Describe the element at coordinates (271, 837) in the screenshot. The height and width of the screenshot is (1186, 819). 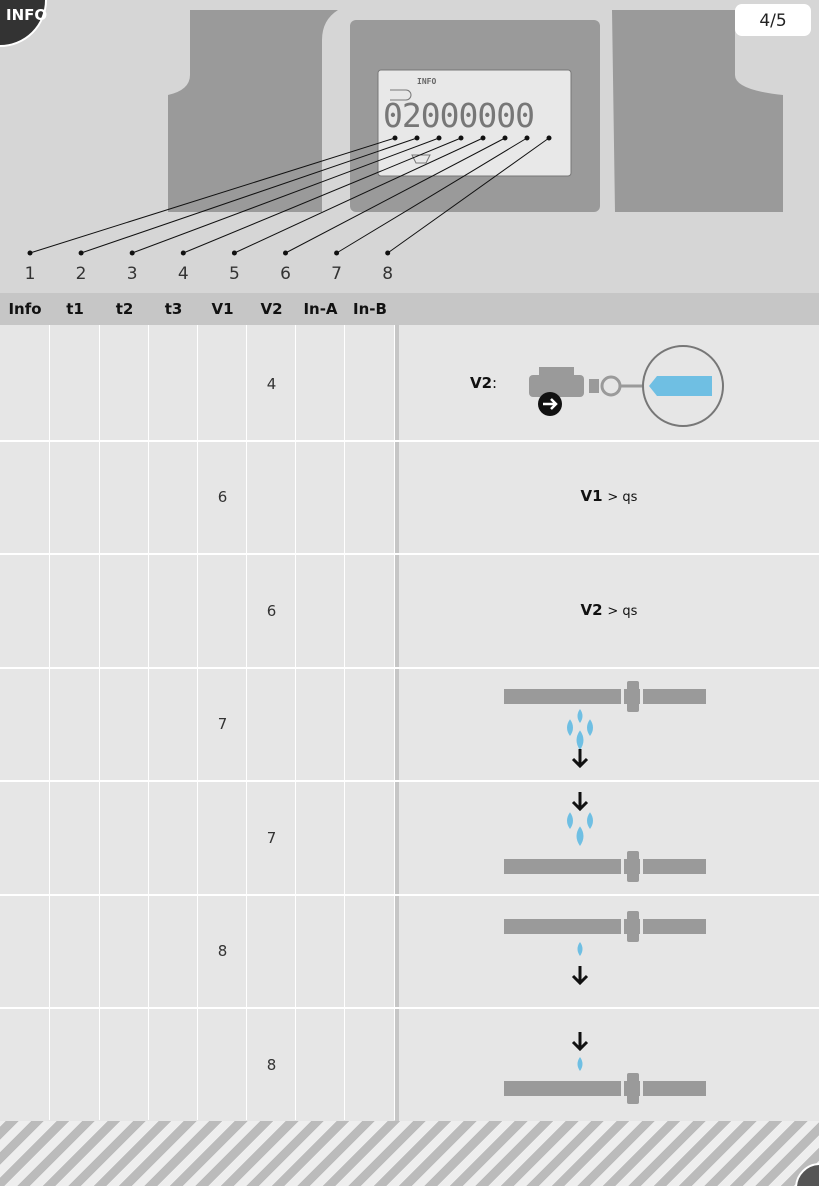
I see `cell-value: 7` at that location.